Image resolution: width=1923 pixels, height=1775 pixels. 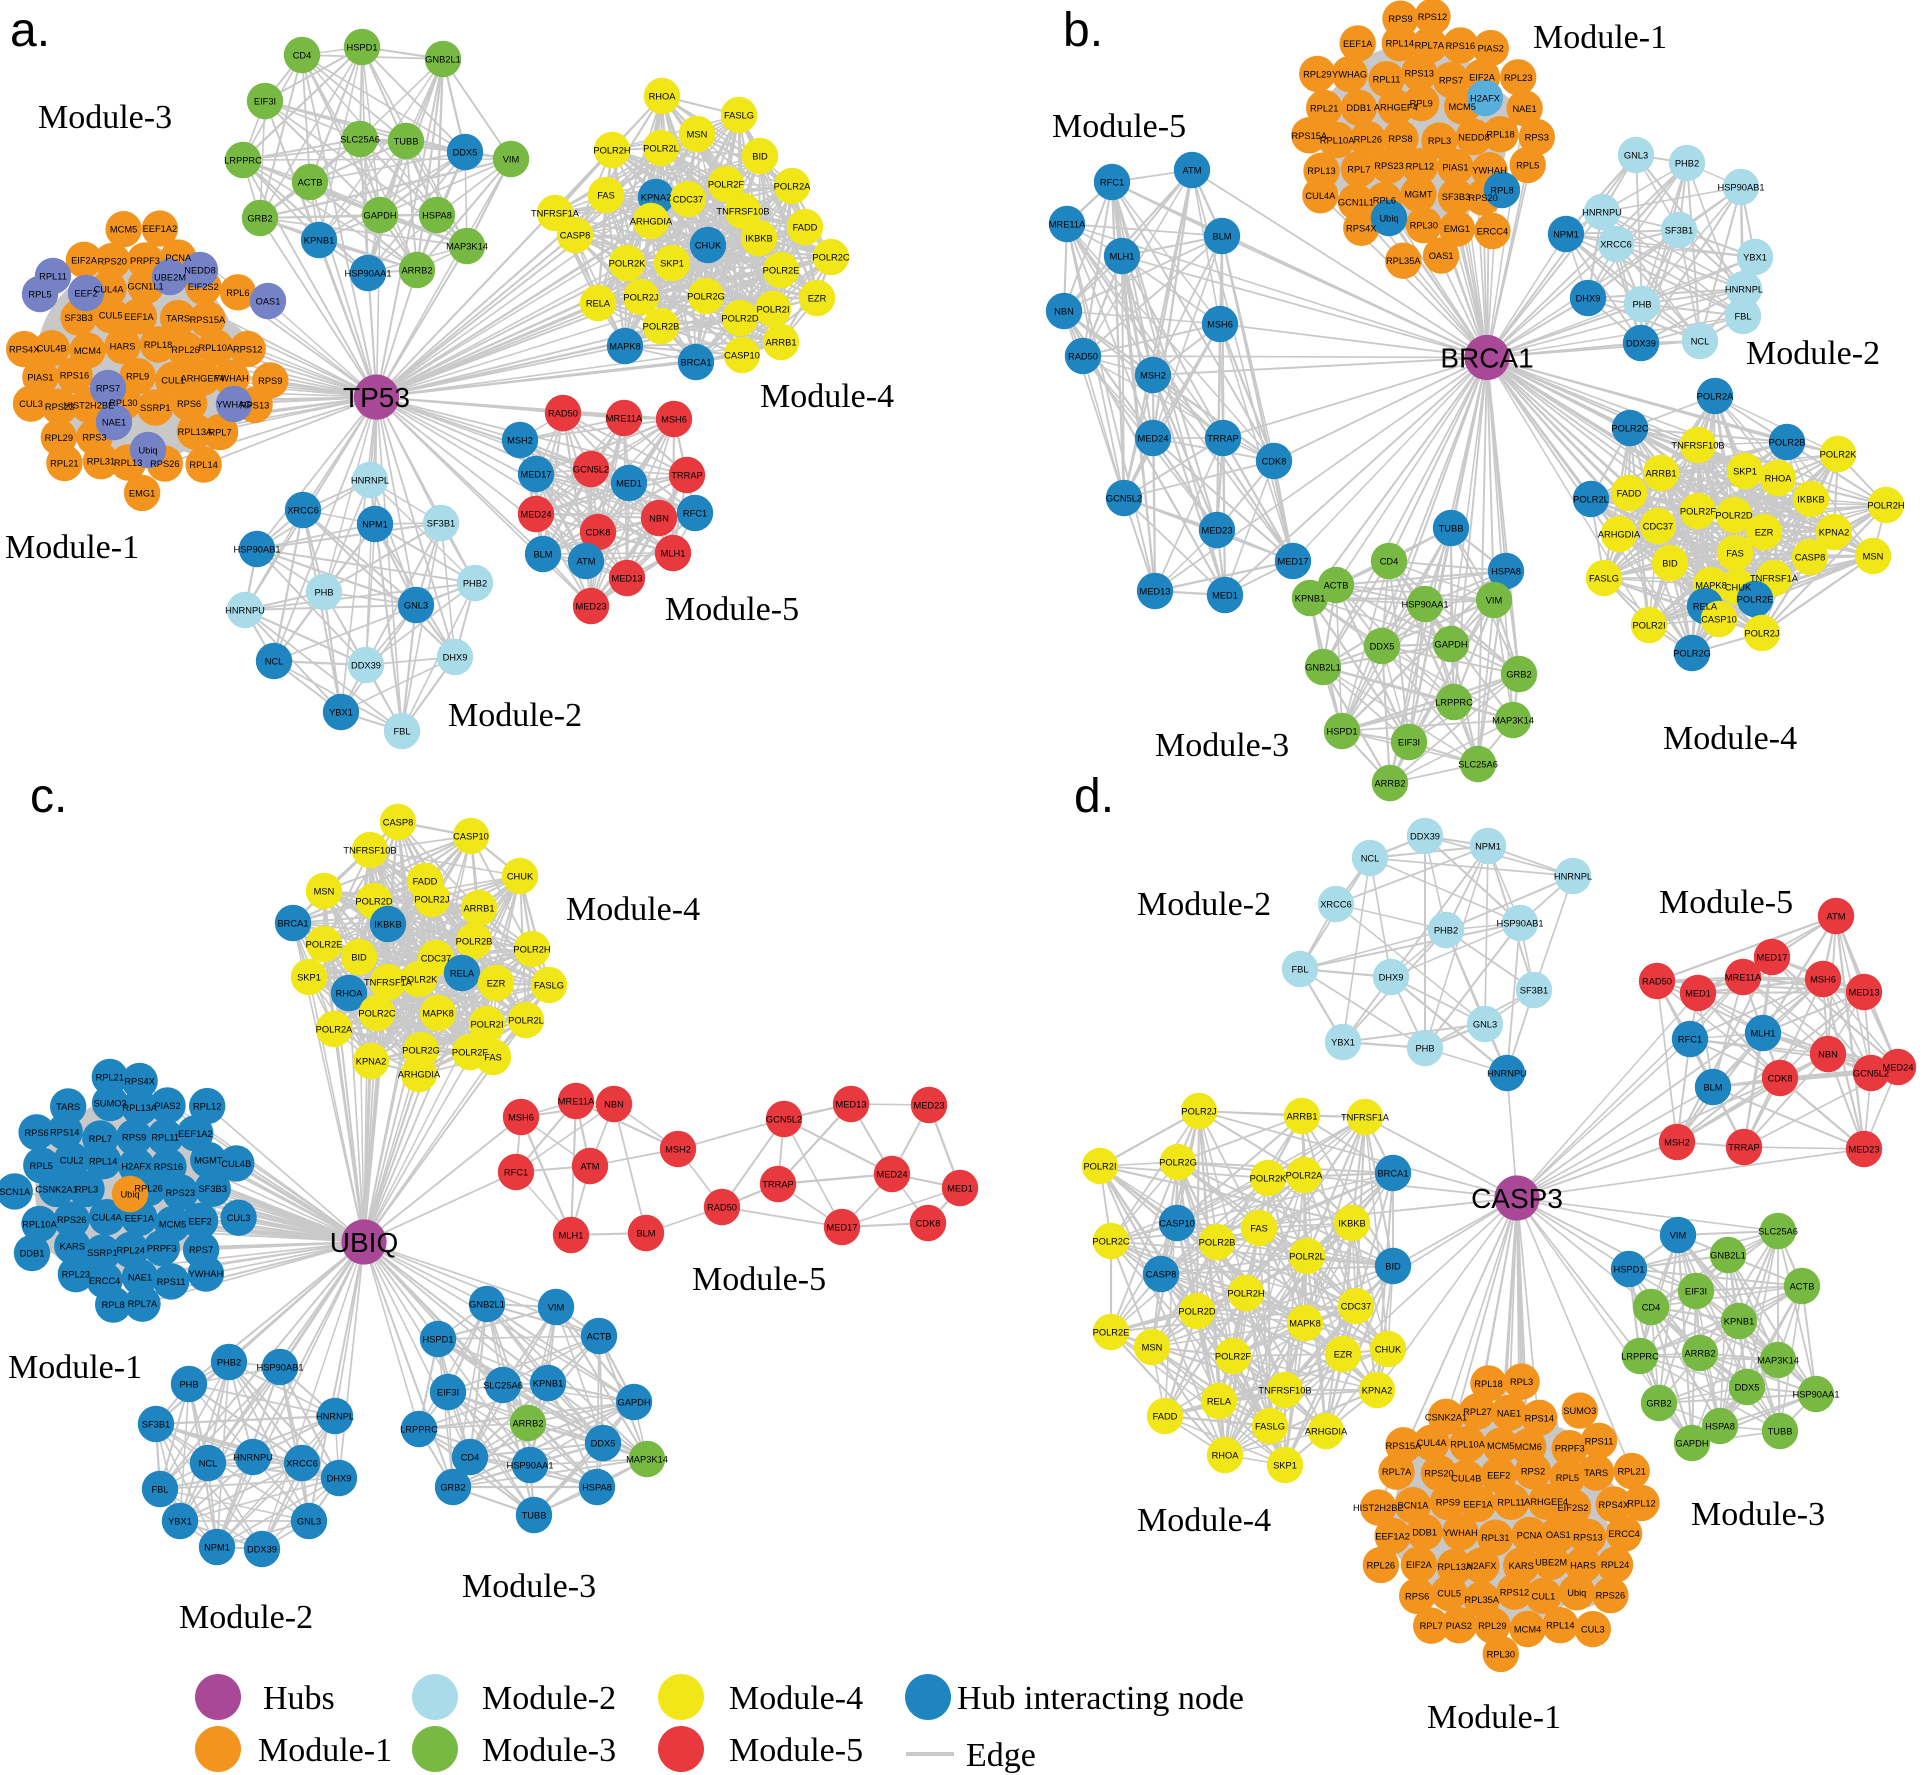 I want to click on svg-text: HNRNPU, so click(x=1507, y=1074).